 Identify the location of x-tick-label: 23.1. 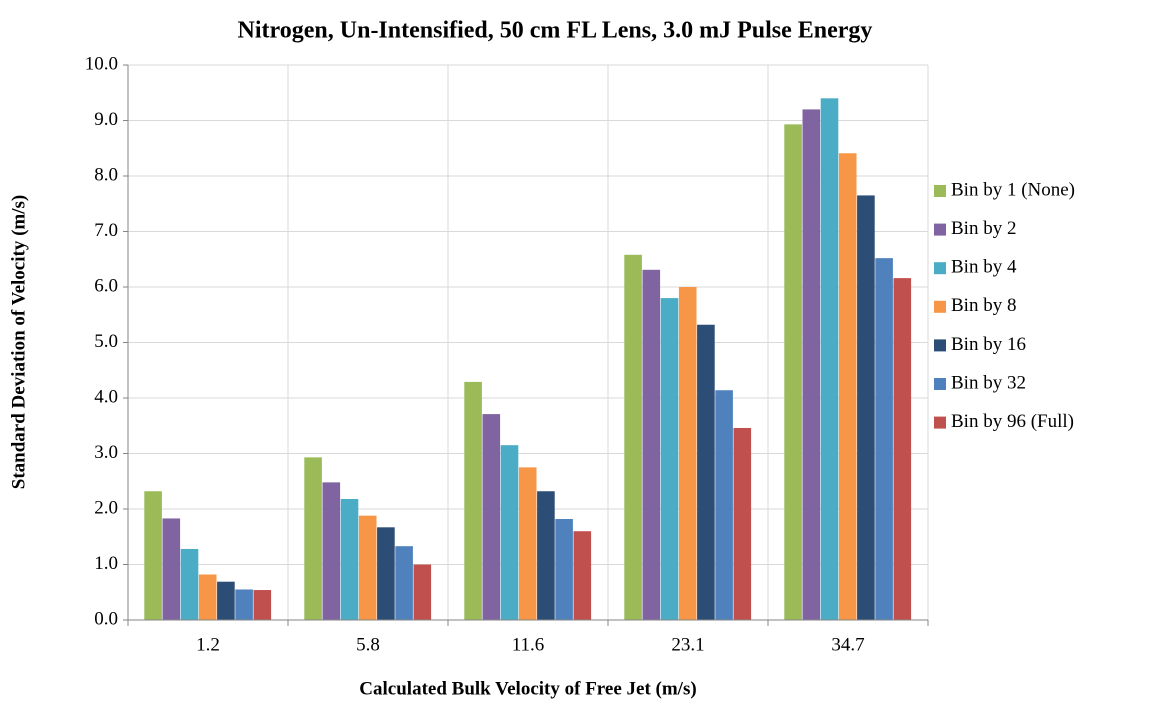
(687, 644).